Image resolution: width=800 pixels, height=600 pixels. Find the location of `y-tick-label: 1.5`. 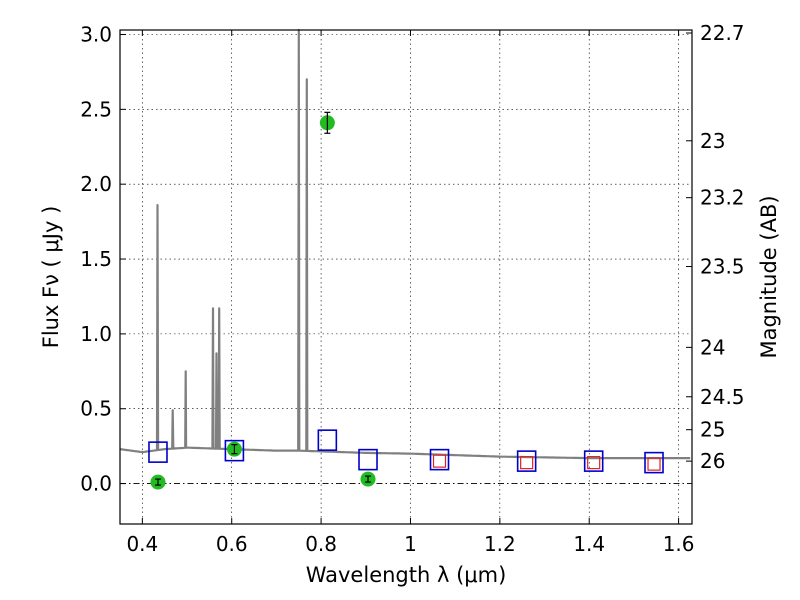

y-tick-label: 1.5 is located at coordinates (96, 259).